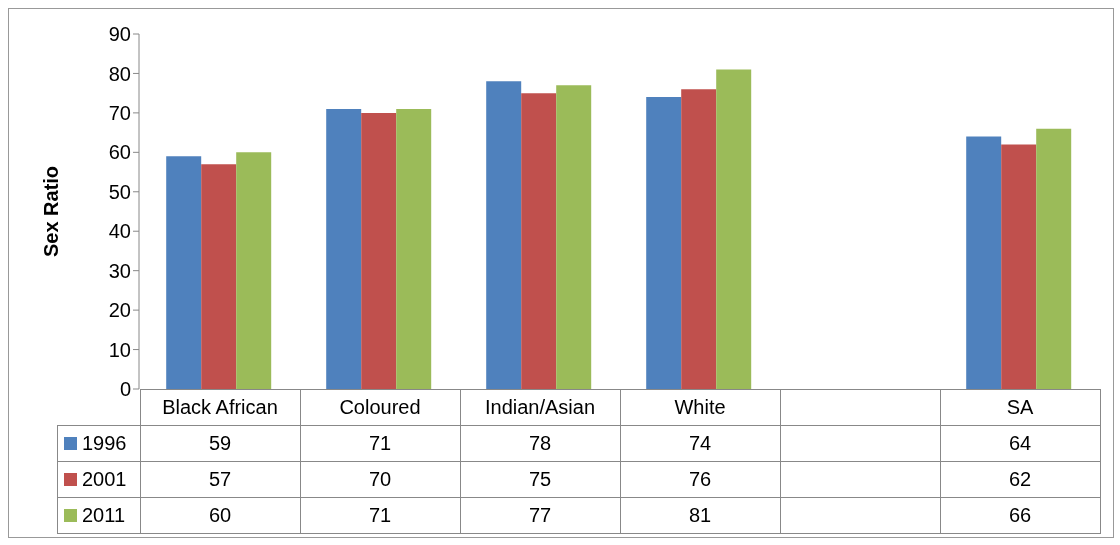 Image resolution: width=1120 pixels, height=545 pixels. Describe the element at coordinates (98, 443) in the screenshot. I see `legend-label: 1996` at that location.